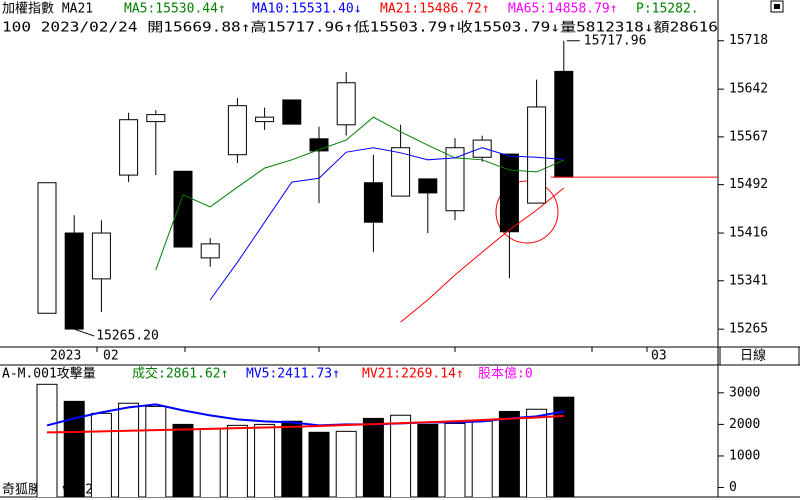  What do you see at coordinates (84, 332) in the screenshot?
I see `leader-line` at bounding box center [84, 332].